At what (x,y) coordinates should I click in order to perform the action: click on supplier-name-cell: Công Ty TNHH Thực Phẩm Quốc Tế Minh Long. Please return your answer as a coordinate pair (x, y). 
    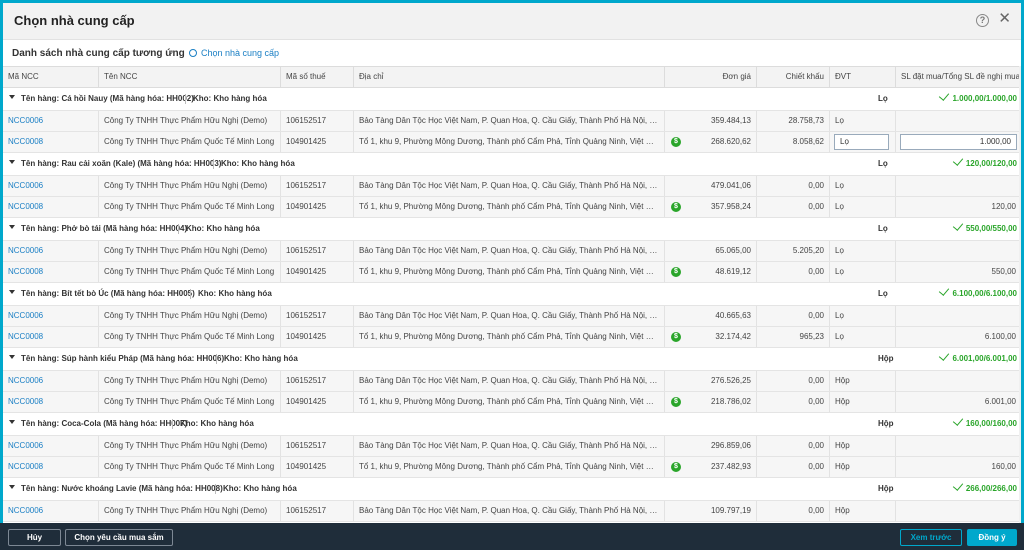
    Looking at the image, I should click on (190, 142).